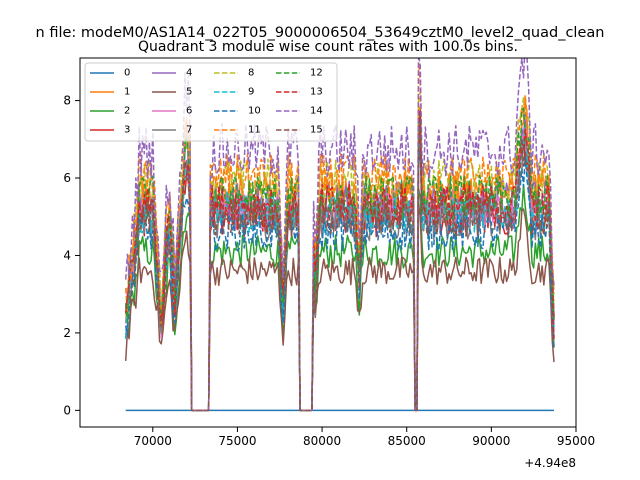 Image resolution: width=640 pixels, height=480 pixels. Describe the element at coordinates (110, 130) in the screenshot. I see `legend-item: 3` at that location.